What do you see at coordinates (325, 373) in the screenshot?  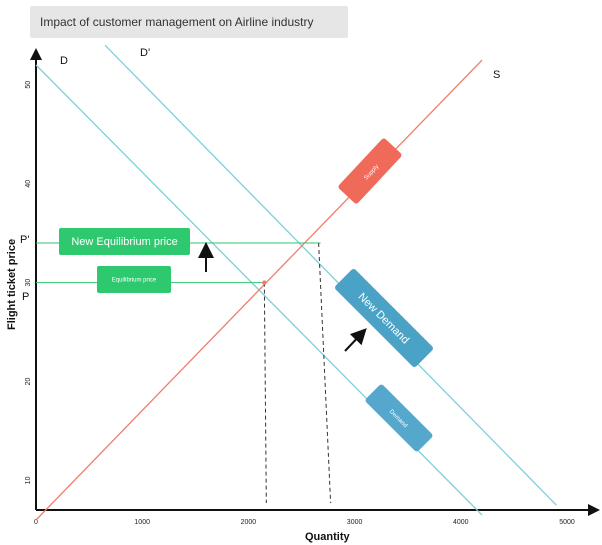 I see `new-equilibrium-quantity-guide` at bounding box center [325, 373].